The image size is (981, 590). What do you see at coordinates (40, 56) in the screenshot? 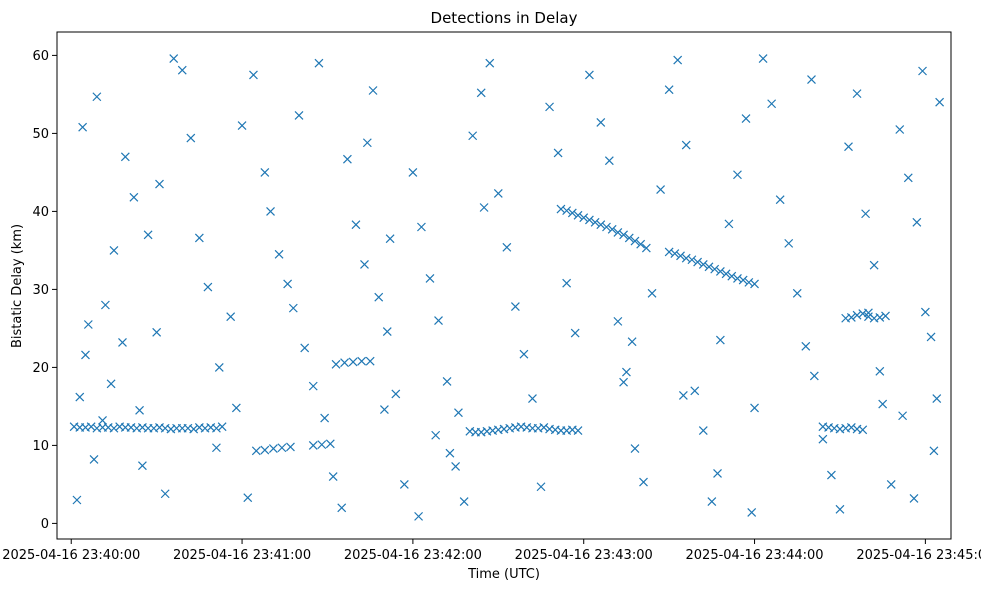
I see `y-tick-label: 60` at bounding box center [40, 56].